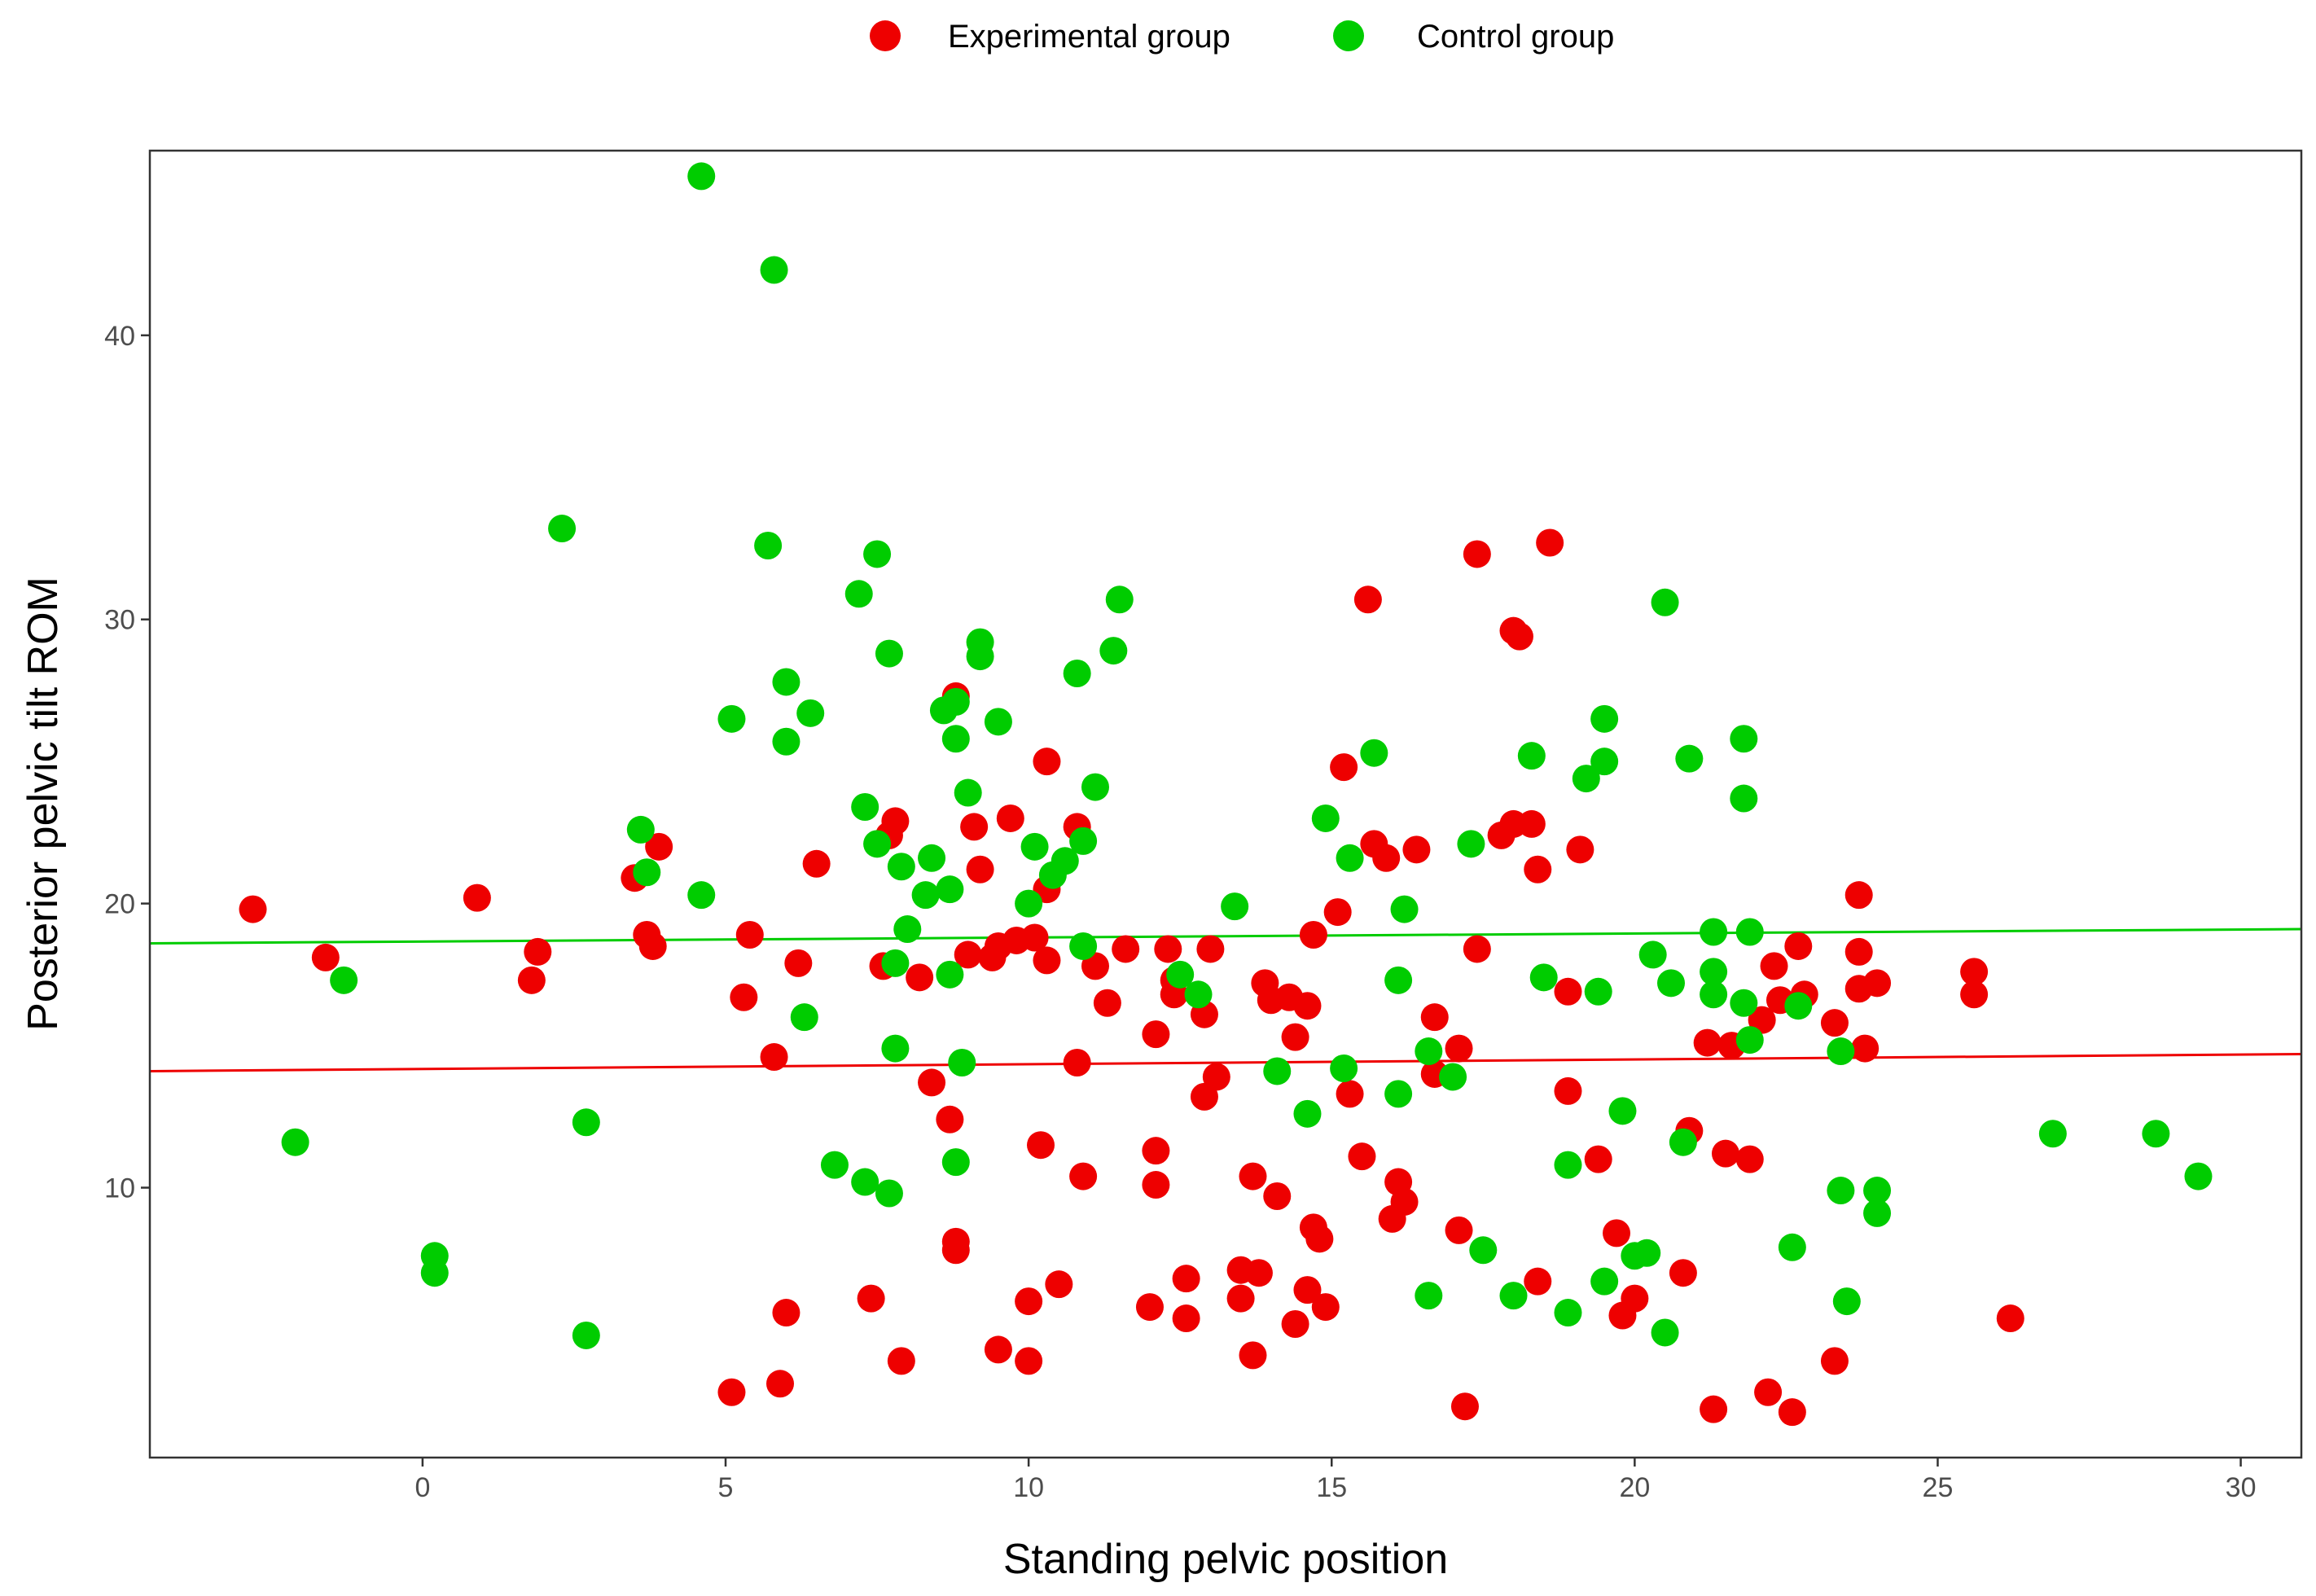 Image resolution: width=2316 pixels, height=1596 pixels. Describe the element at coordinates (127, 762) in the screenshot. I see `y-axis: 10 20 30 40` at that location.